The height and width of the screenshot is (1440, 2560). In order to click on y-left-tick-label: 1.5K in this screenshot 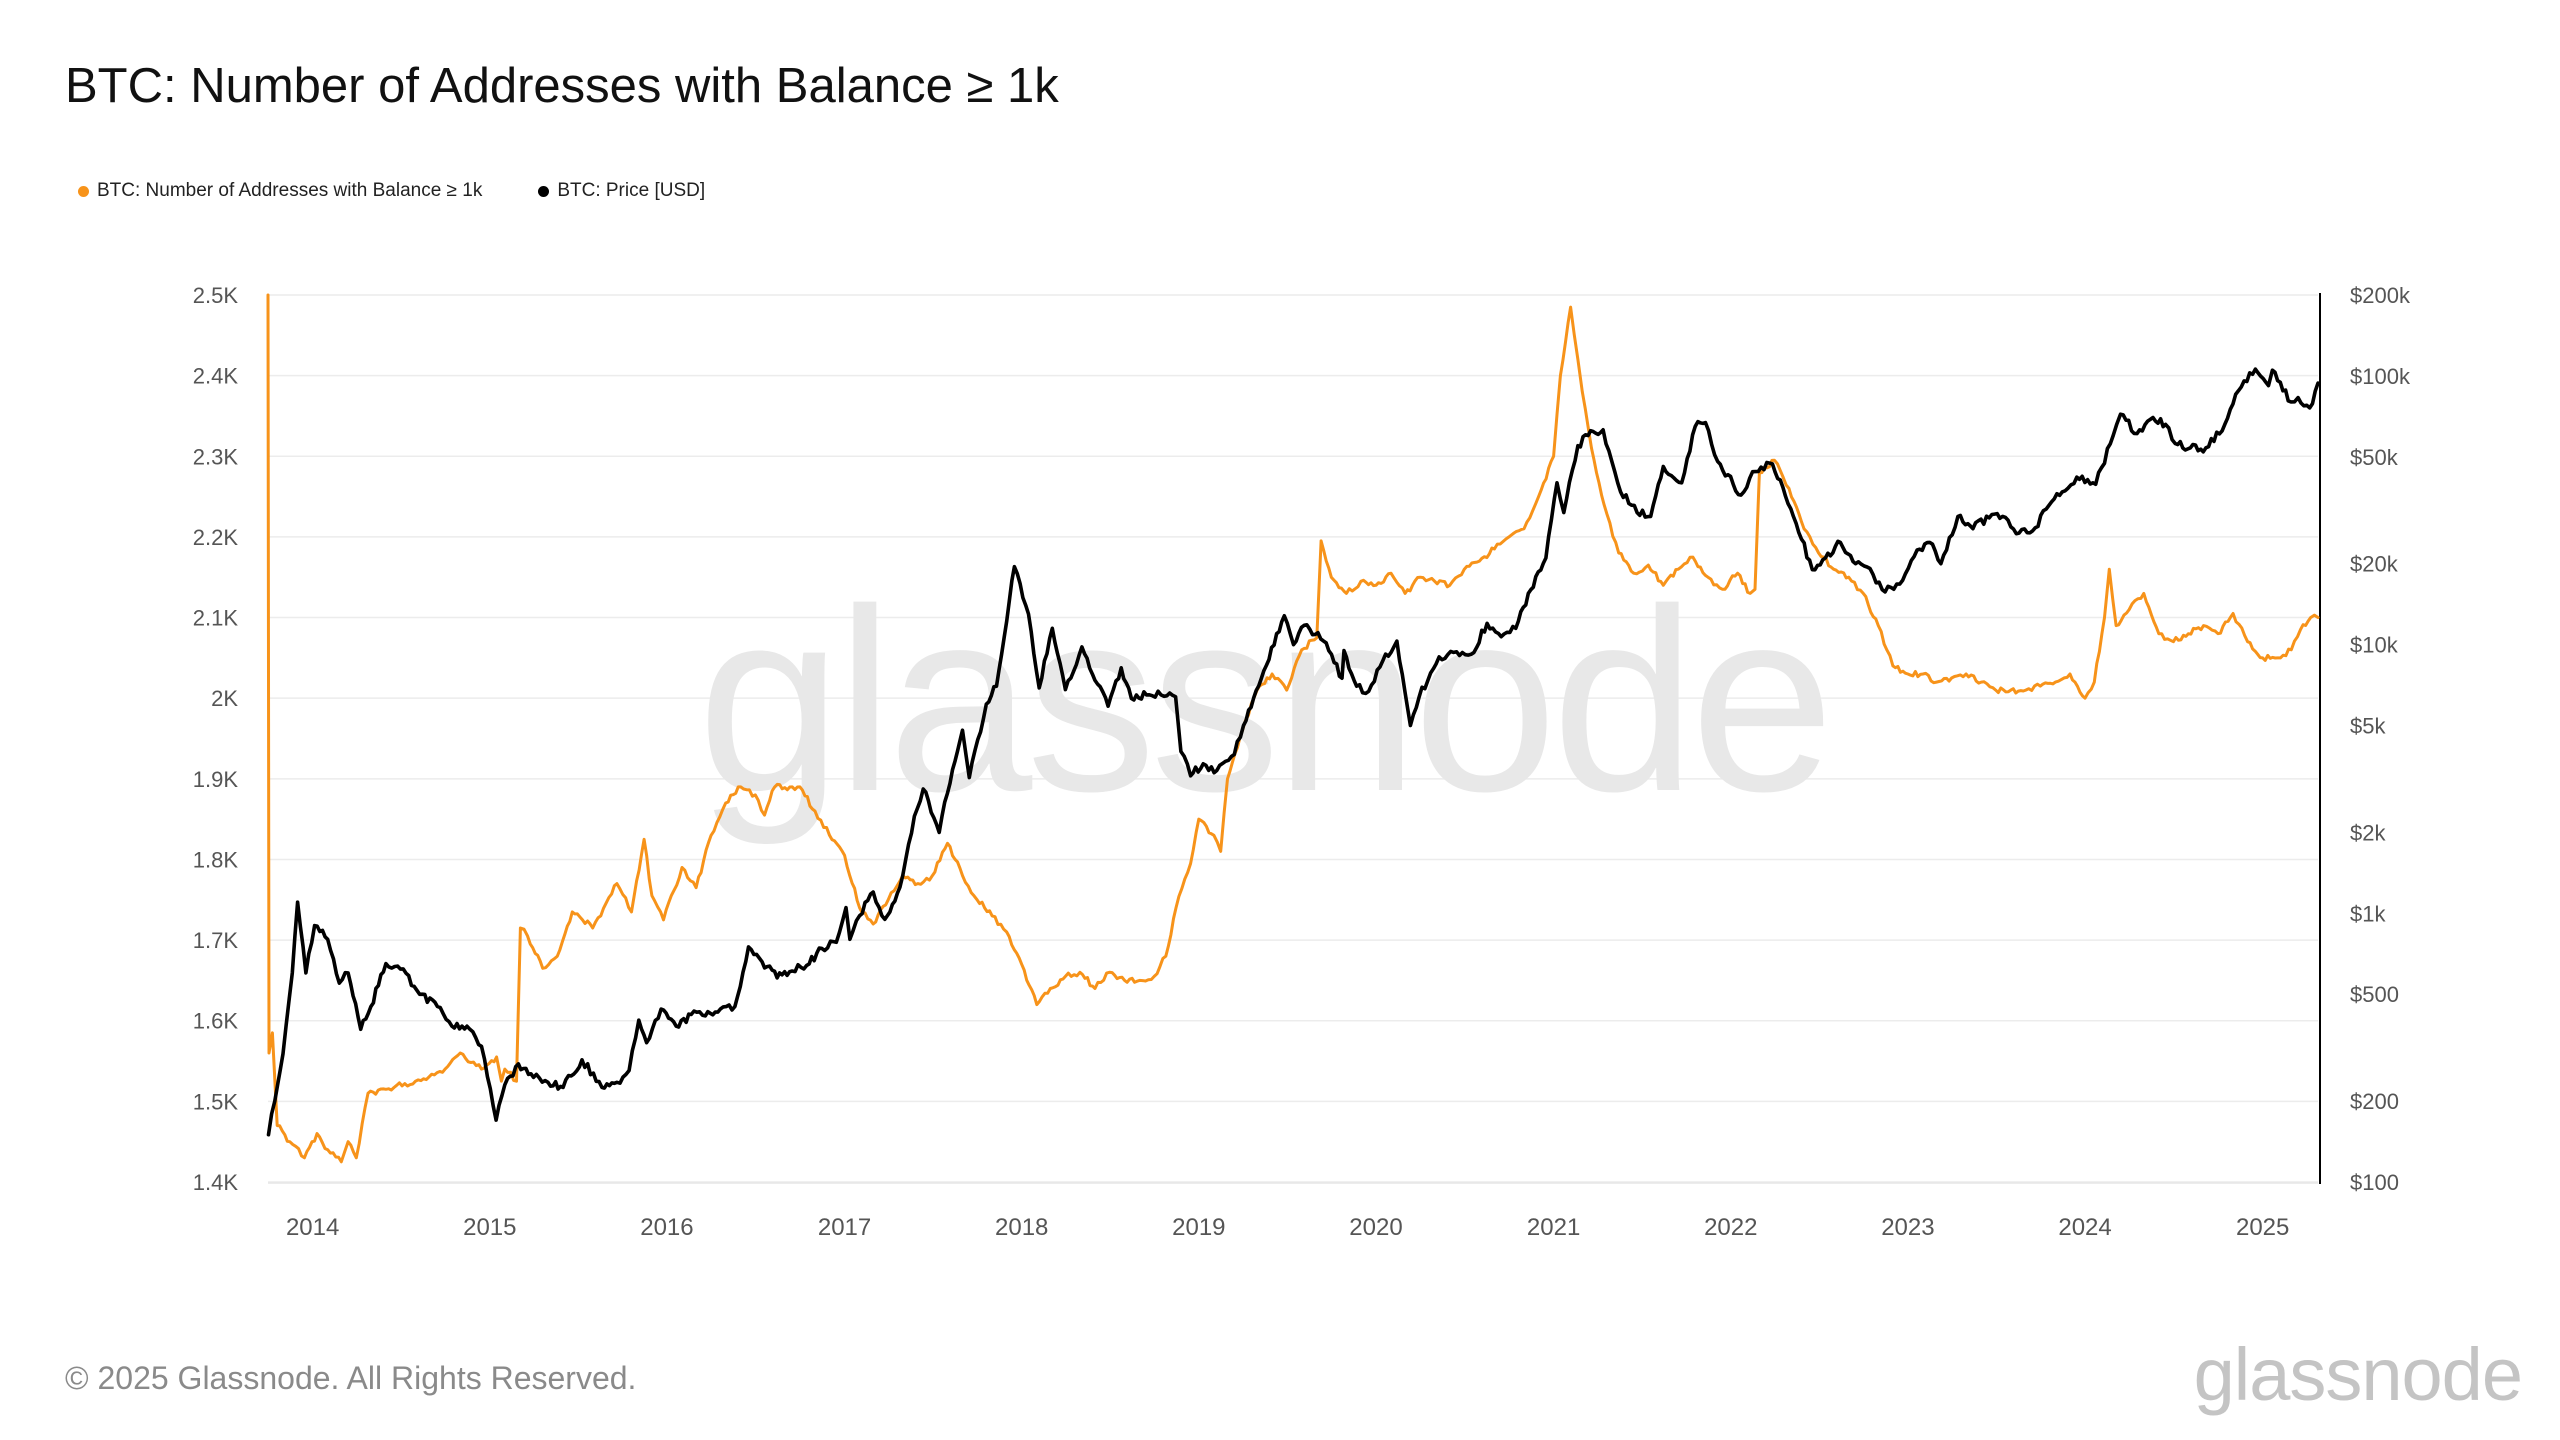, I will do `click(216, 1101)`.